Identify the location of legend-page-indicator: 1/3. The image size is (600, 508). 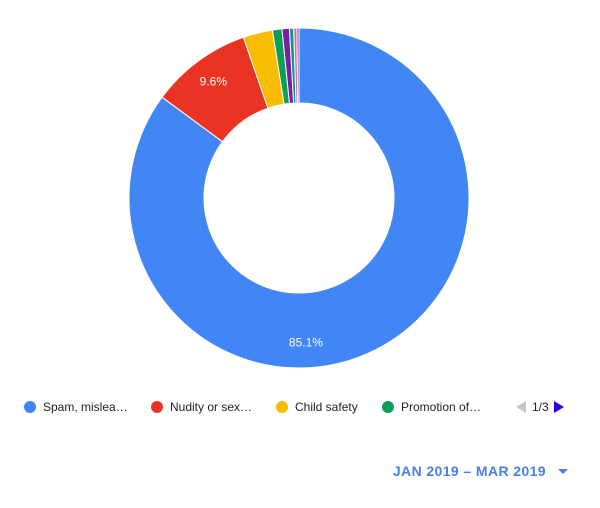
(540, 407).